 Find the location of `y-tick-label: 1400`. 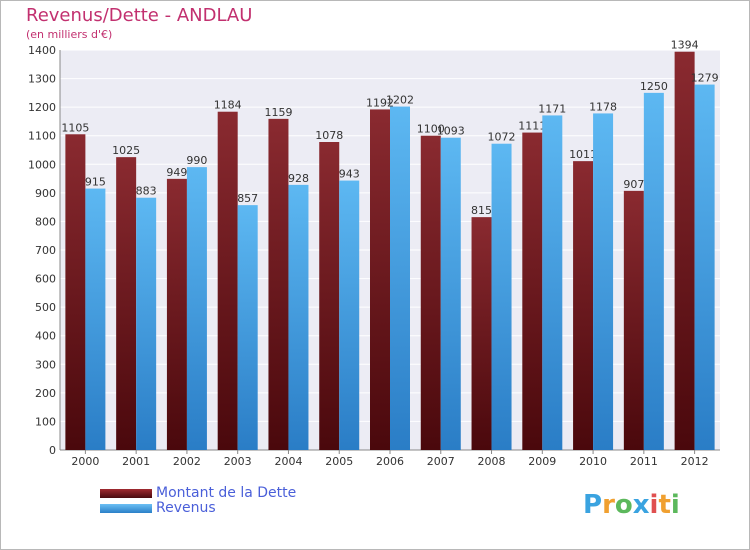

y-tick-label: 1400 is located at coordinates (42, 50).